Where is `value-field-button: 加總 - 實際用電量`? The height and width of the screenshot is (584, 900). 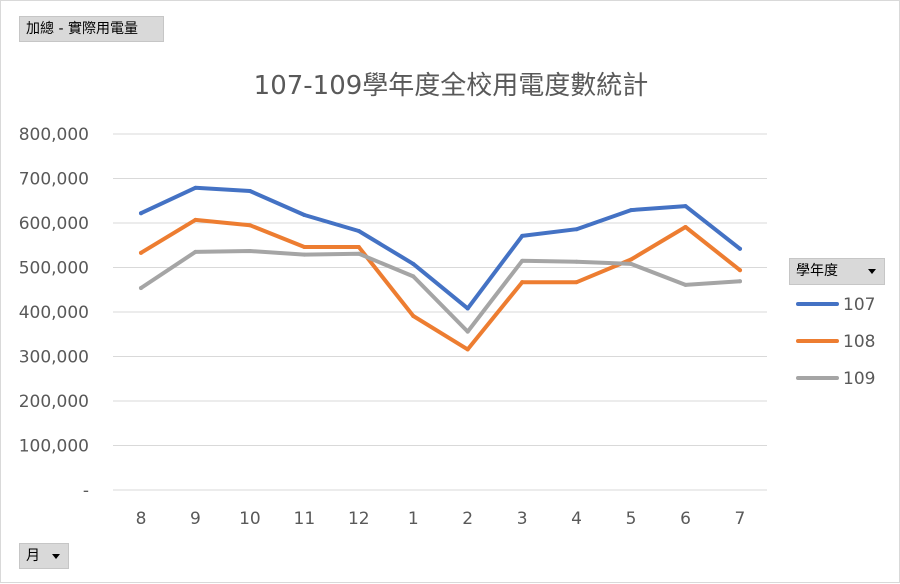 value-field-button: 加總 - 實際用電量 is located at coordinates (91, 29).